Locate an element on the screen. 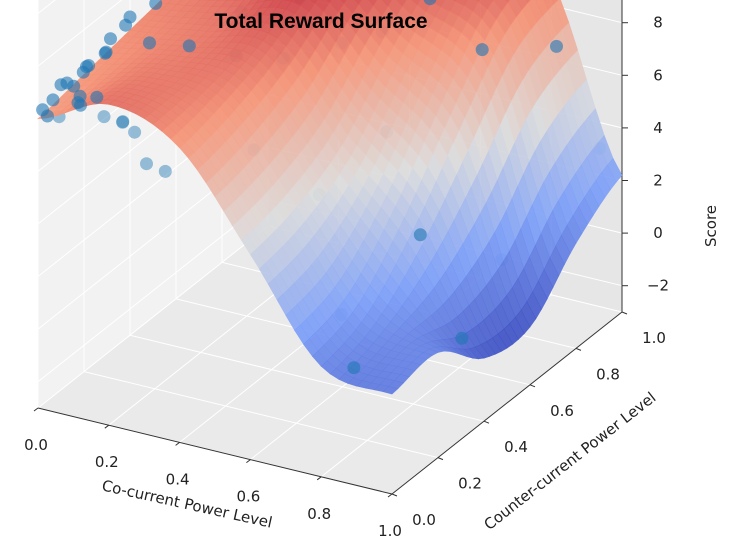 The height and width of the screenshot is (553, 729). x-tick-labels: 0.0 0.2 0.4 0.6 0.8 1.0 is located at coordinates (213, 473).